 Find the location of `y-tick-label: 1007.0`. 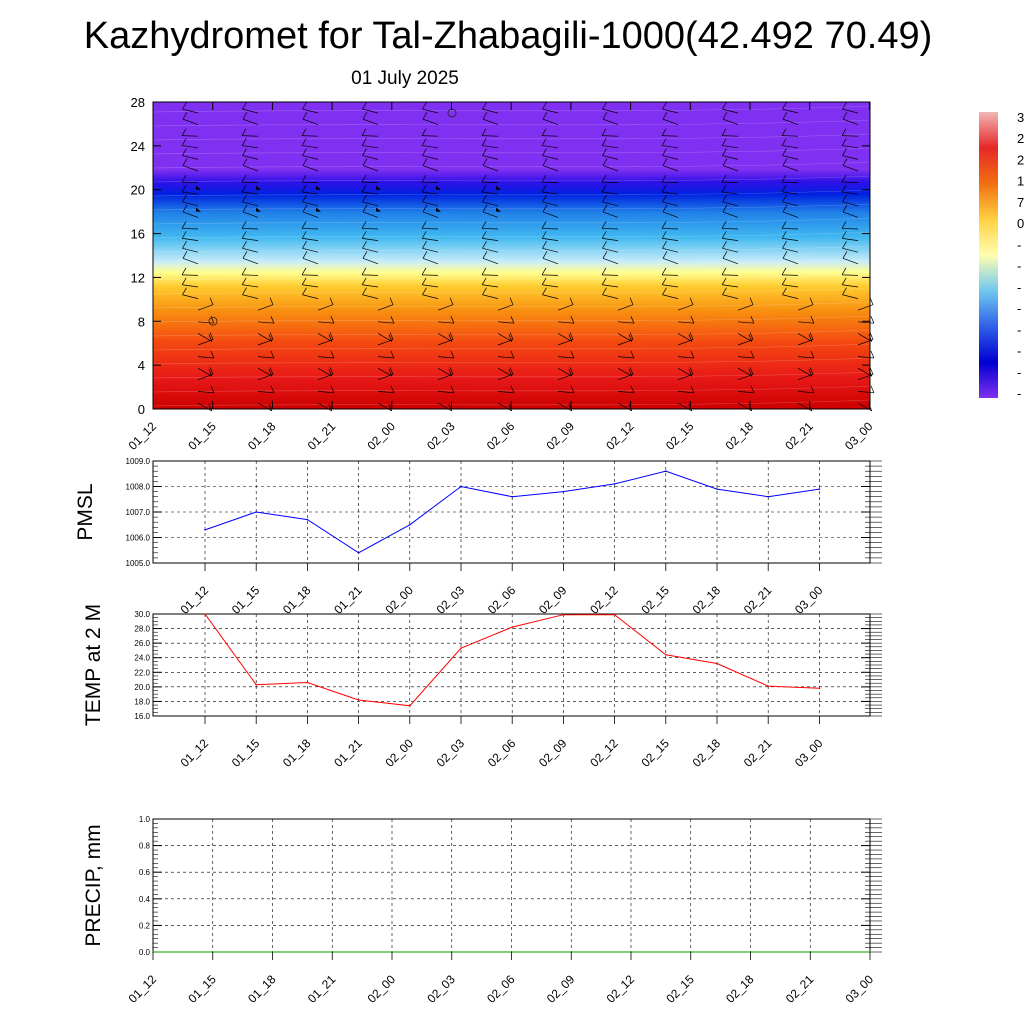

y-tick-label: 1007.0 is located at coordinates (138, 512).